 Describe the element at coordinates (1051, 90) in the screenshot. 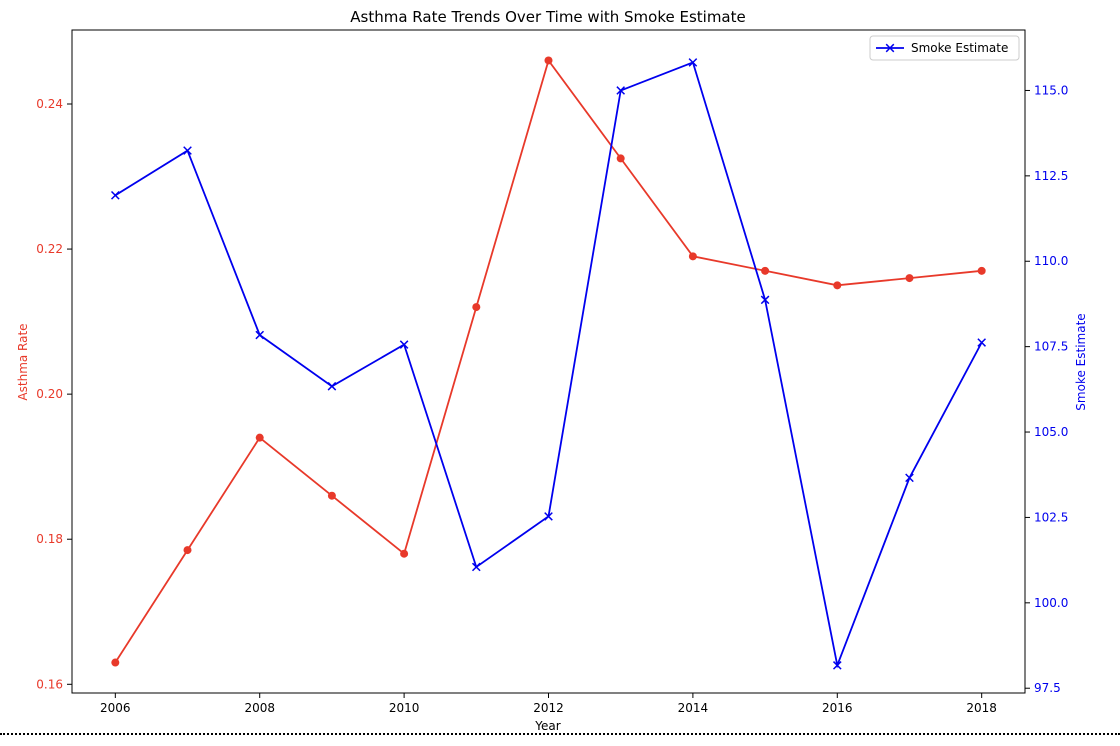

I see `right-tick-label: 115.0` at that location.